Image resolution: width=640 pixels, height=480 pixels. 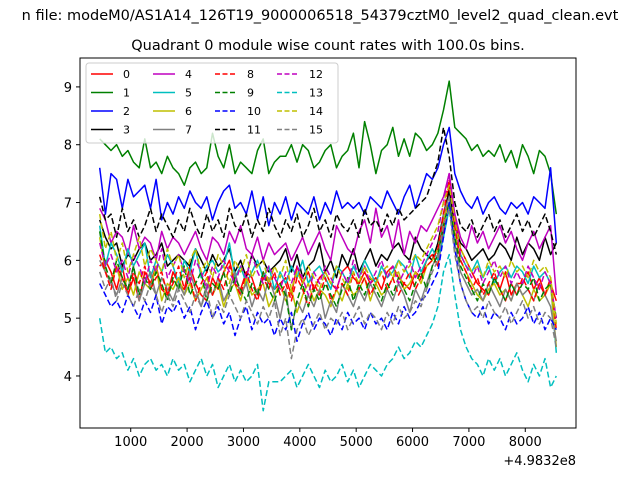 I want to click on x-tick-label: 8000, so click(x=525, y=442).